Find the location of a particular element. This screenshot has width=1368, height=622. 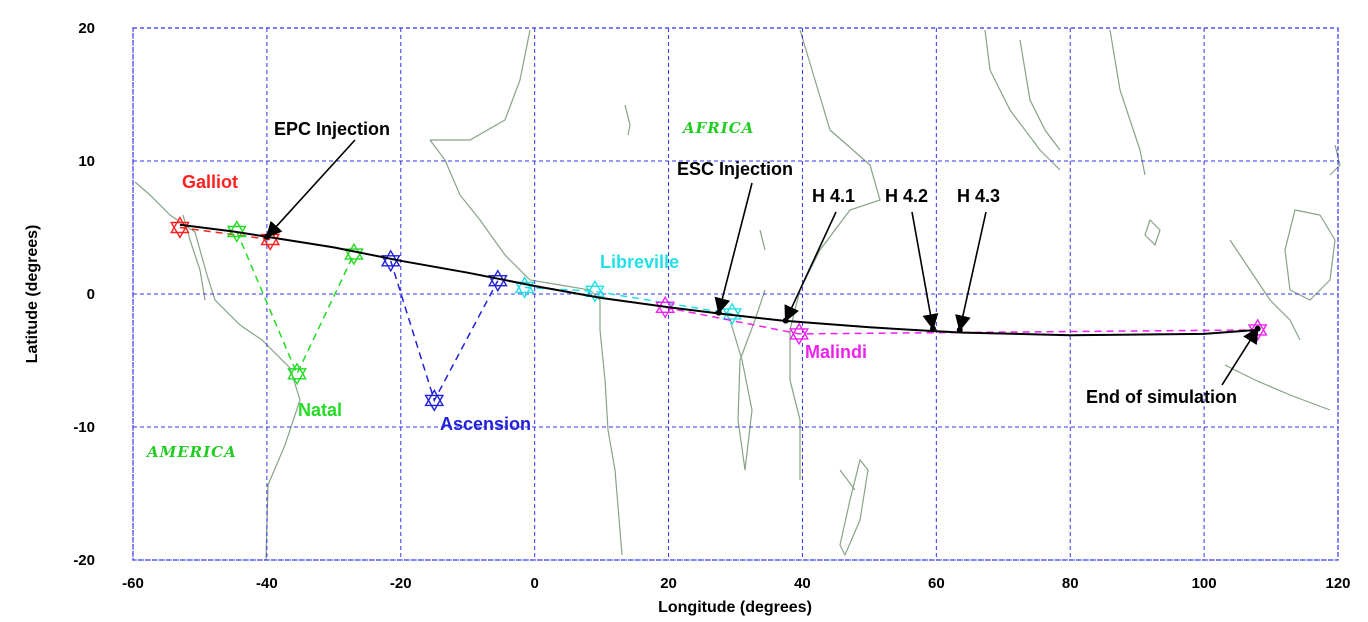

station-label-libreville: Libreville is located at coordinates (639, 262).